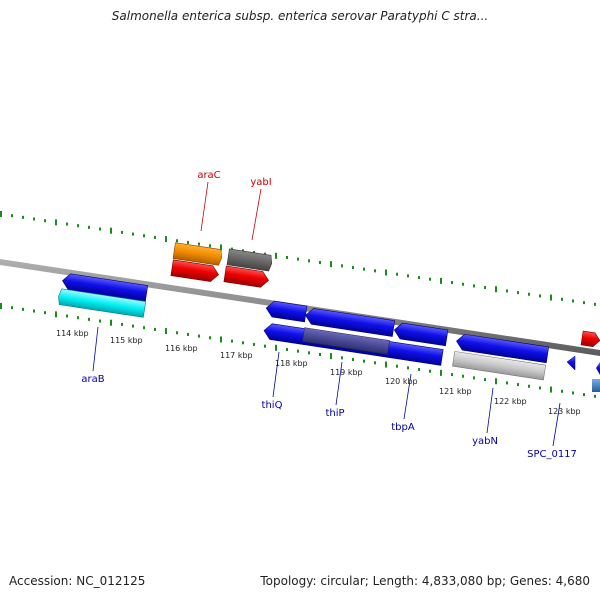 This screenshot has height=600, width=600. I want to click on gene-yabN-reverse, so click(502, 348).